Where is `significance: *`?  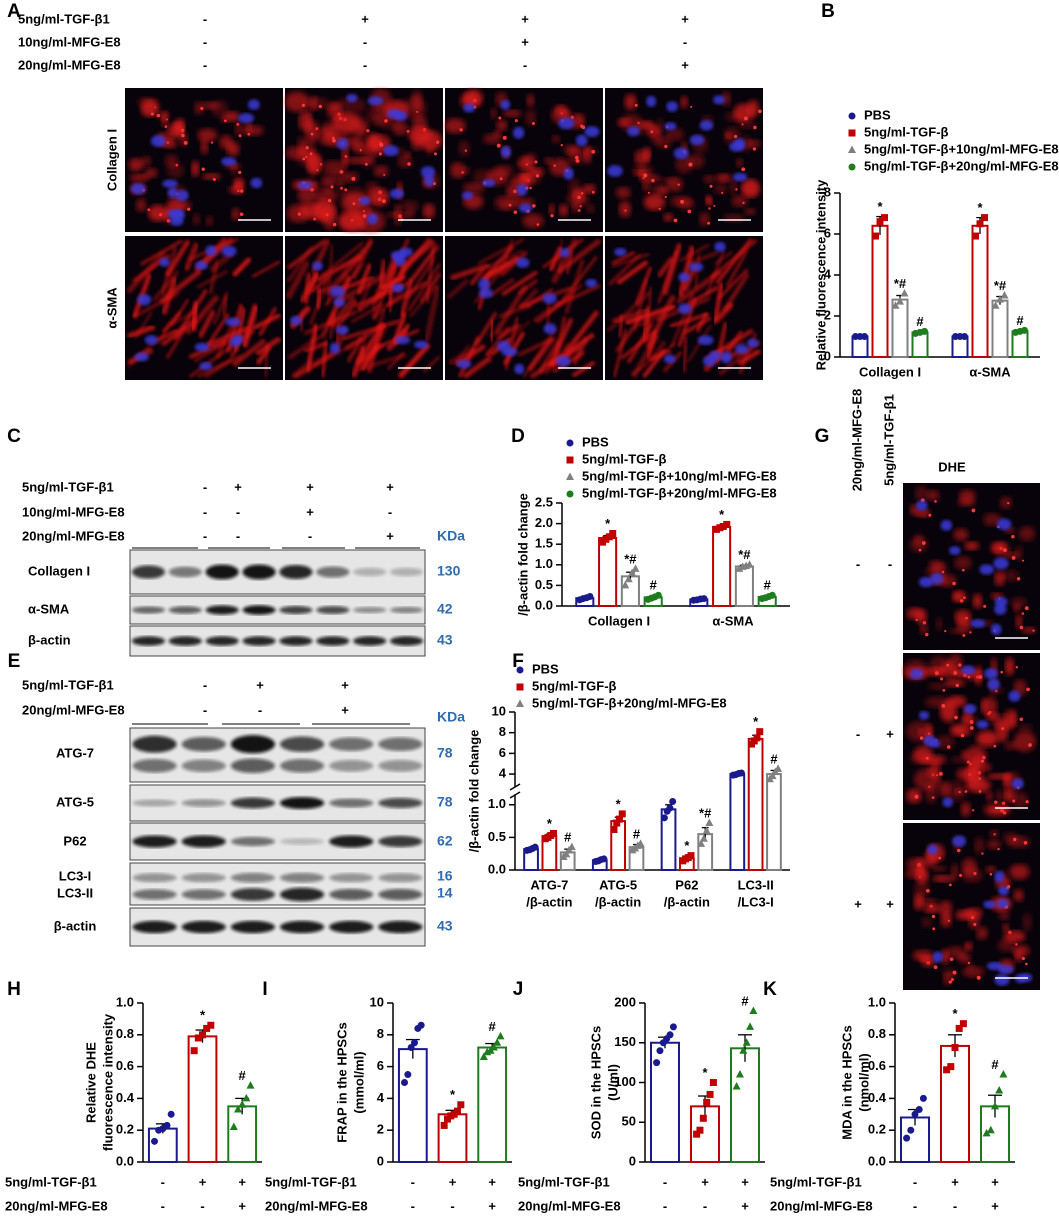 significance: * is located at coordinates (619, 803).